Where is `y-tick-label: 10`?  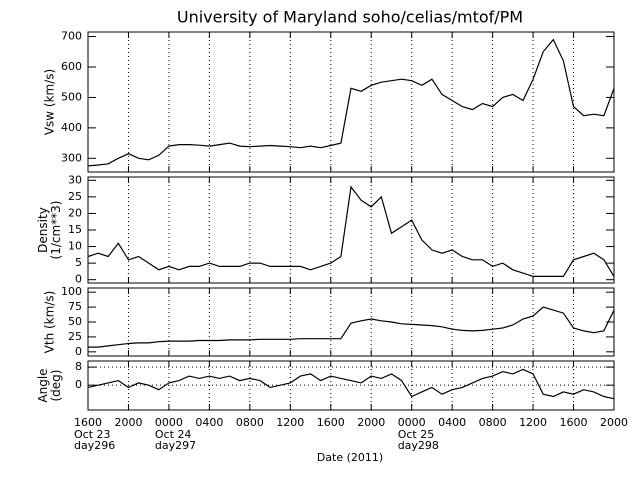 y-tick-label: 10 is located at coordinates (75, 246).